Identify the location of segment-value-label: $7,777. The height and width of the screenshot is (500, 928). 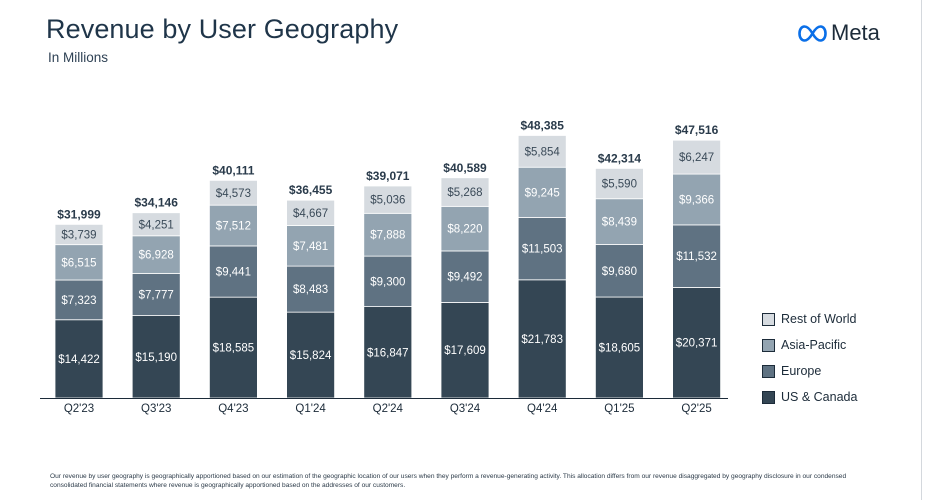
(156, 295).